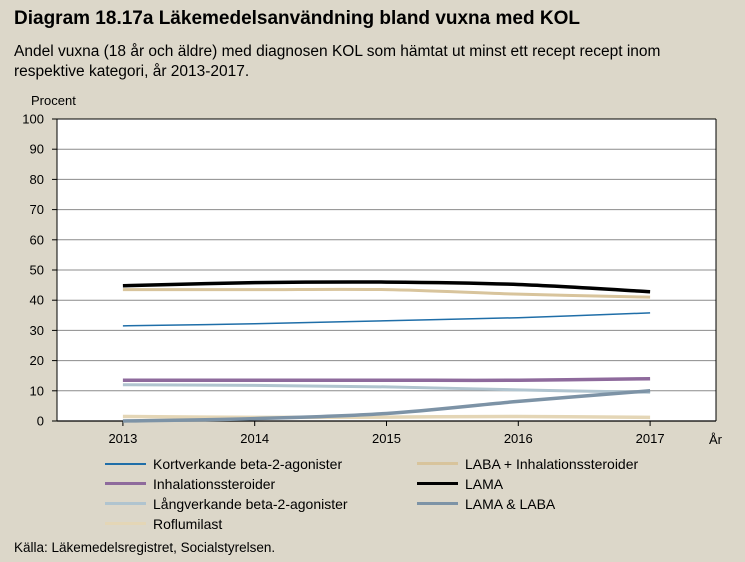  What do you see at coordinates (552, 463) in the screenshot?
I see `legend-label: LABA + Inhalationssteroider` at bounding box center [552, 463].